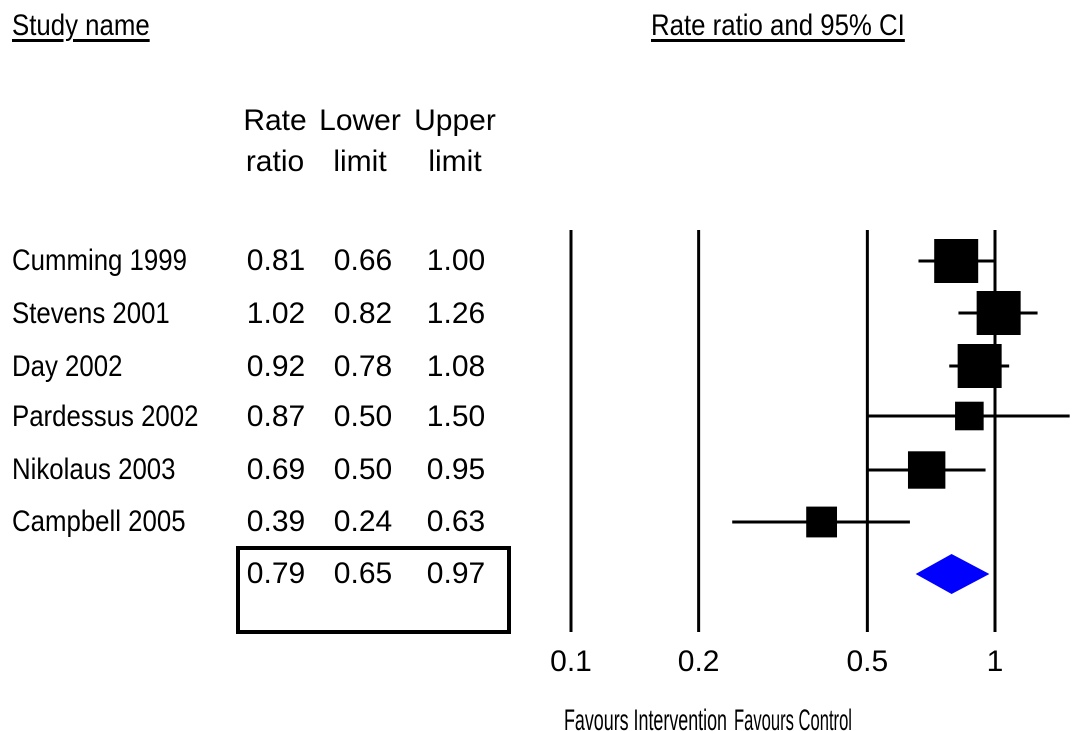  I want to click on rate-ratio-value: 0.87, so click(276, 416).